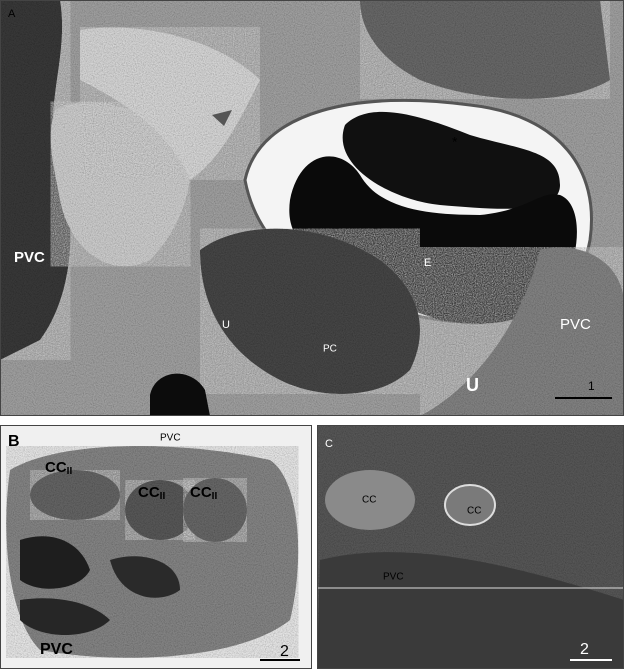 The height and width of the screenshot is (669, 624). What do you see at coordinates (12, 14) in the screenshot?
I see `panel-letter: A` at bounding box center [12, 14].